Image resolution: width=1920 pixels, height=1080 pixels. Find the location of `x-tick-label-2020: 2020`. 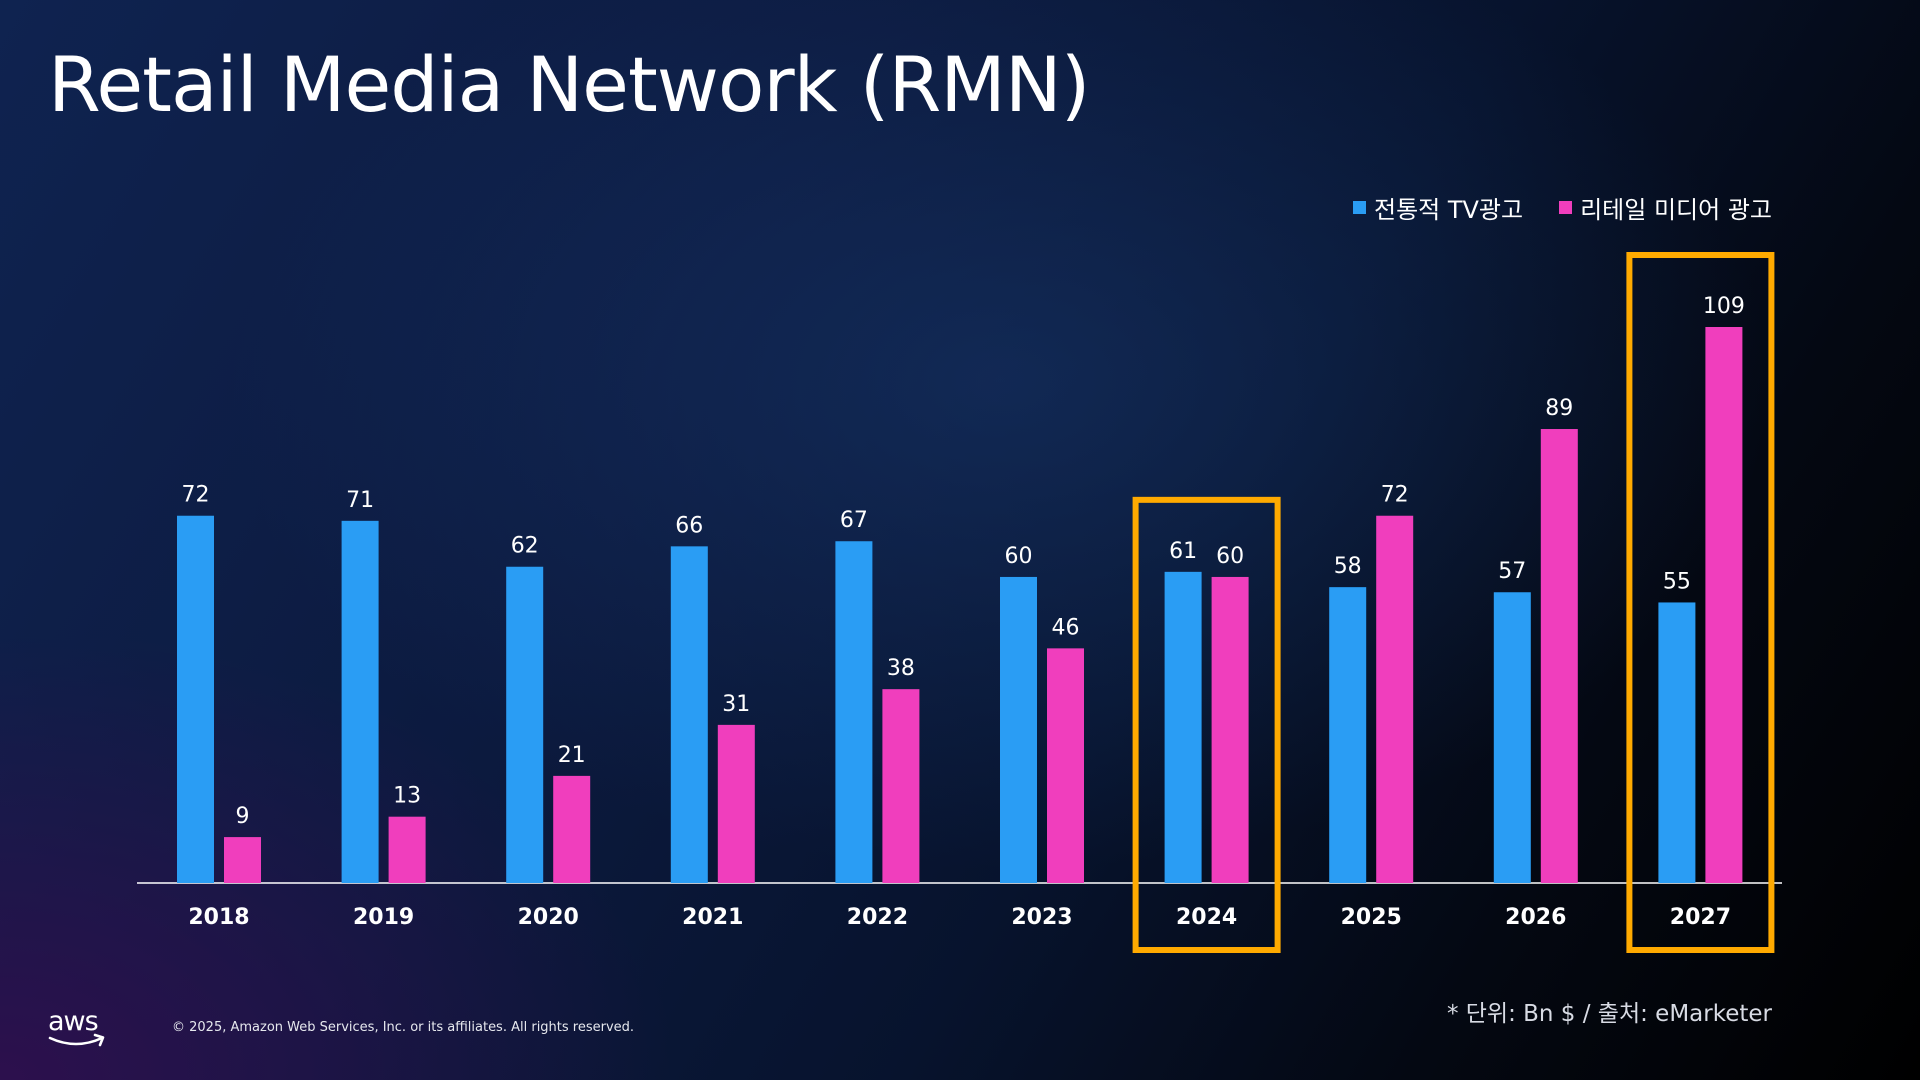

x-tick-label-2020: 2020 is located at coordinates (548, 917).